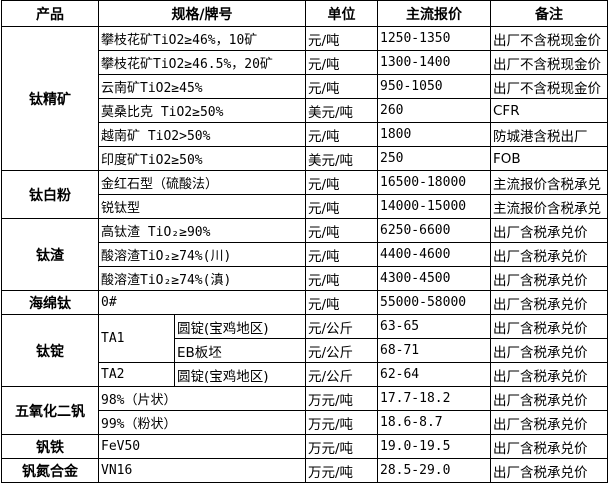 The height and width of the screenshot is (486, 610). Describe the element at coordinates (136, 374) in the screenshot. I see `grade-cell: TA2` at that location.